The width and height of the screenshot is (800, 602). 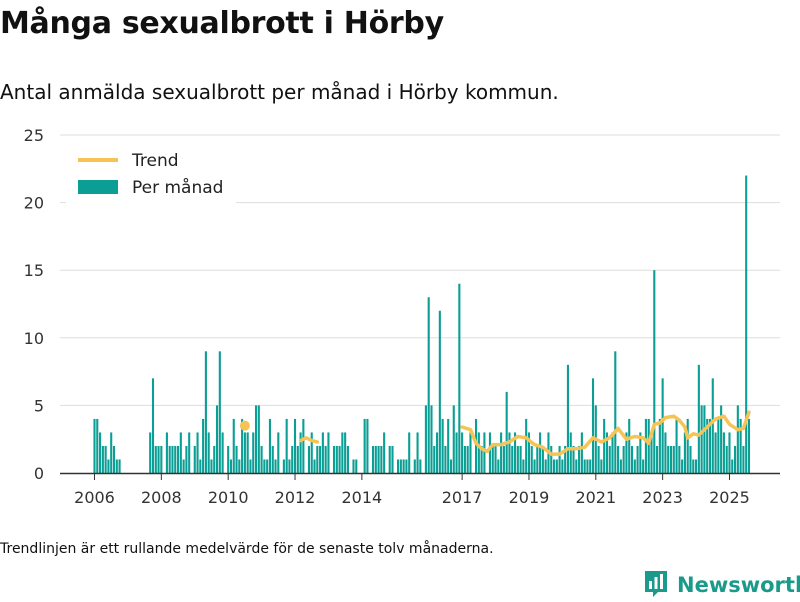 I want to click on brand: Newsworthy, so click(x=721, y=585).